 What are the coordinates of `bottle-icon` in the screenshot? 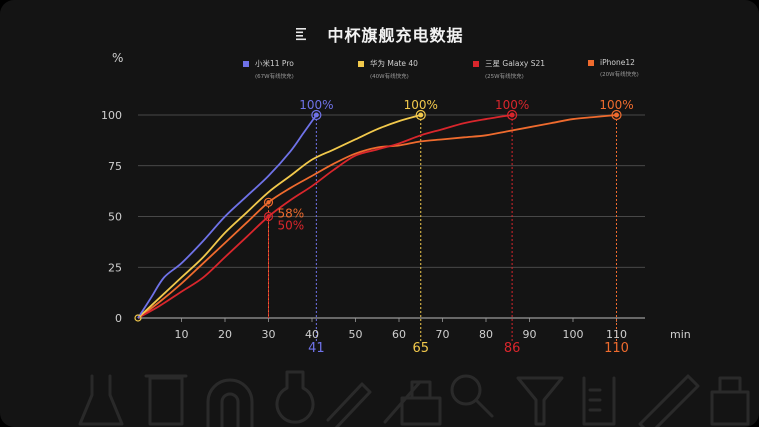 It's located at (421, 403).